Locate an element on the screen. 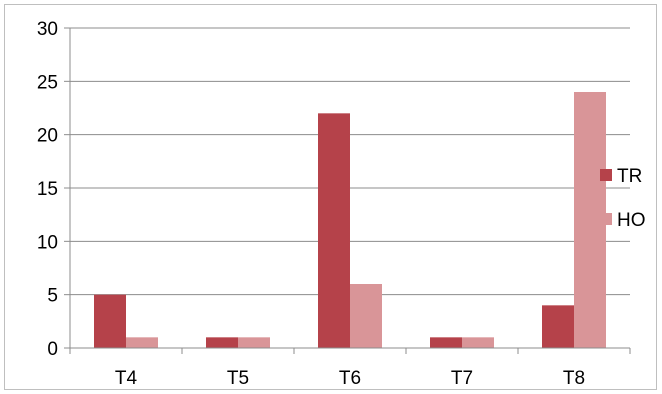 The image size is (662, 394). bar-TR-T5 is located at coordinates (222, 342).